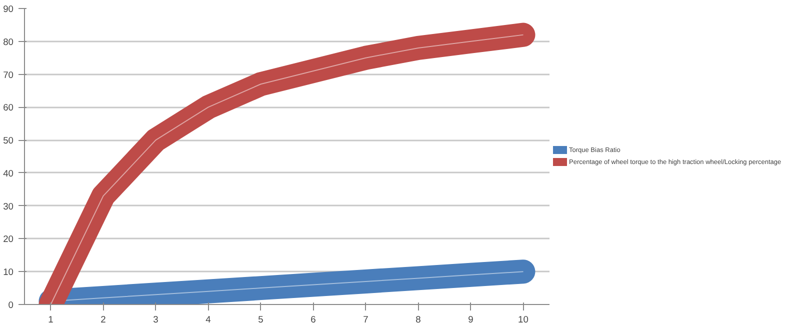 This screenshot has height=324, width=800. What do you see at coordinates (103, 319) in the screenshot?
I see `x-tick-label: 2` at bounding box center [103, 319].